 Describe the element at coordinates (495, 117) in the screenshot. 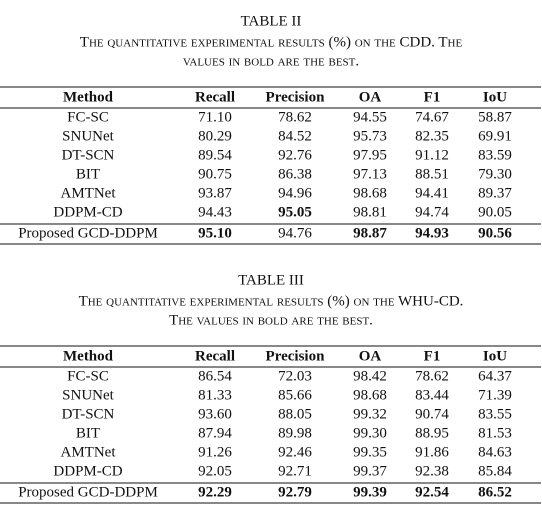

I see `cell-value: 58.87` at that location.